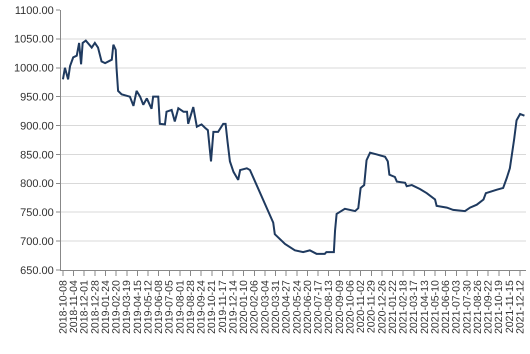 The image size is (530, 354). Describe the element at coordinates (297, 307) in the screenshot. I see `x-tick-label: 2020-05-24` at that location.